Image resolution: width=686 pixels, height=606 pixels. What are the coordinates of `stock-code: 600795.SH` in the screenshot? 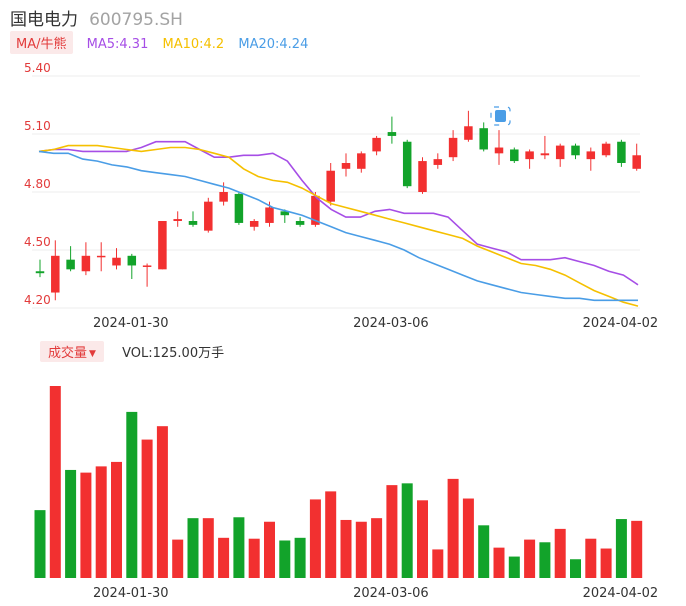 It's located at (136, 20).